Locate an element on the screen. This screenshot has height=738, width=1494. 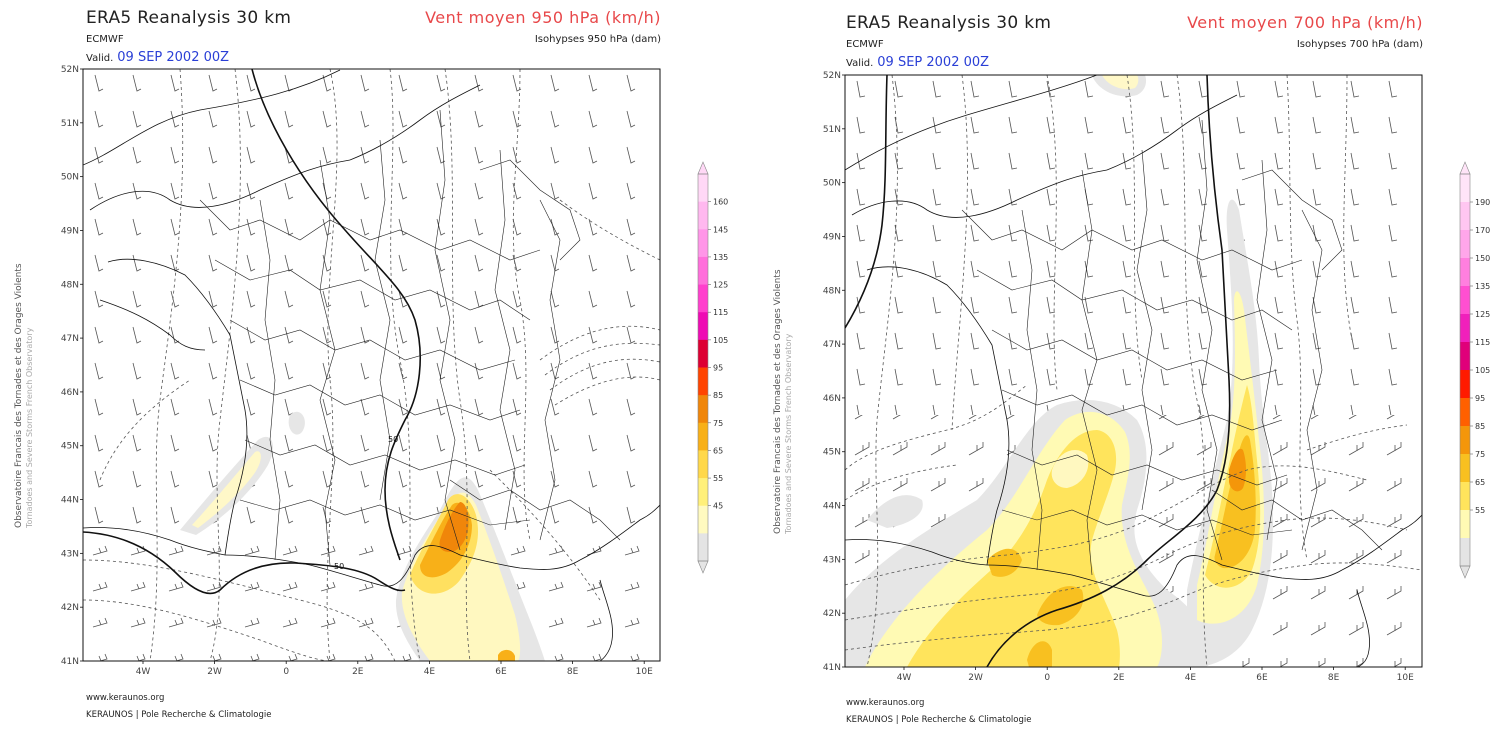
lat-axis: 52N 51N 50N 49N 48N 47N 46N 45N 44N 43N 42N 41N is located at coordinates (834, 372).